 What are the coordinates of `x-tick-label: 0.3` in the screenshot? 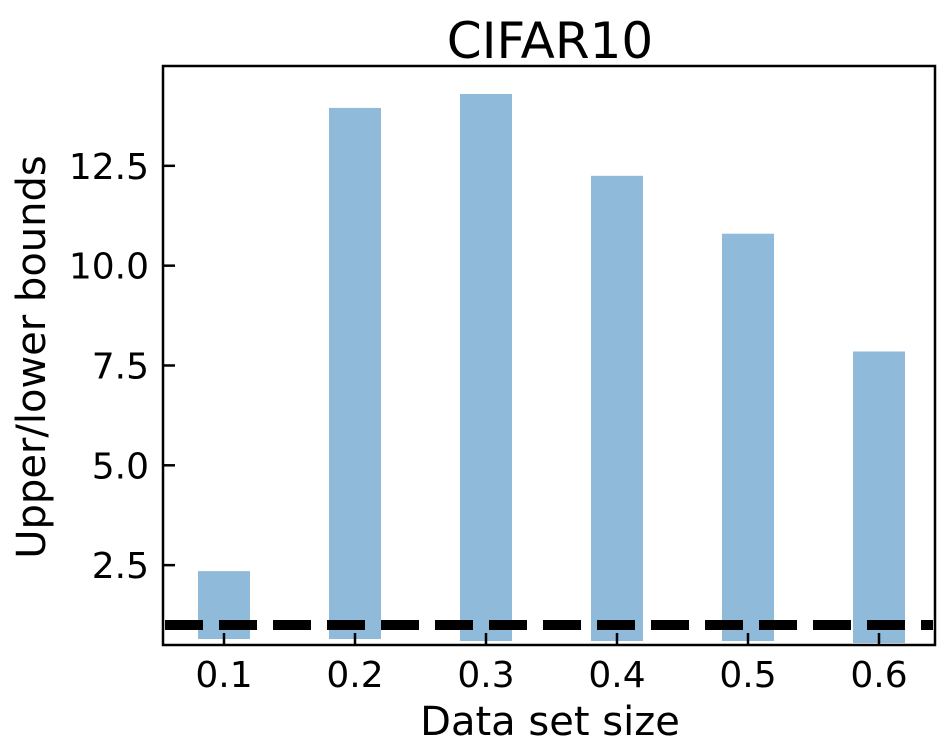 It's located at (485, 675).